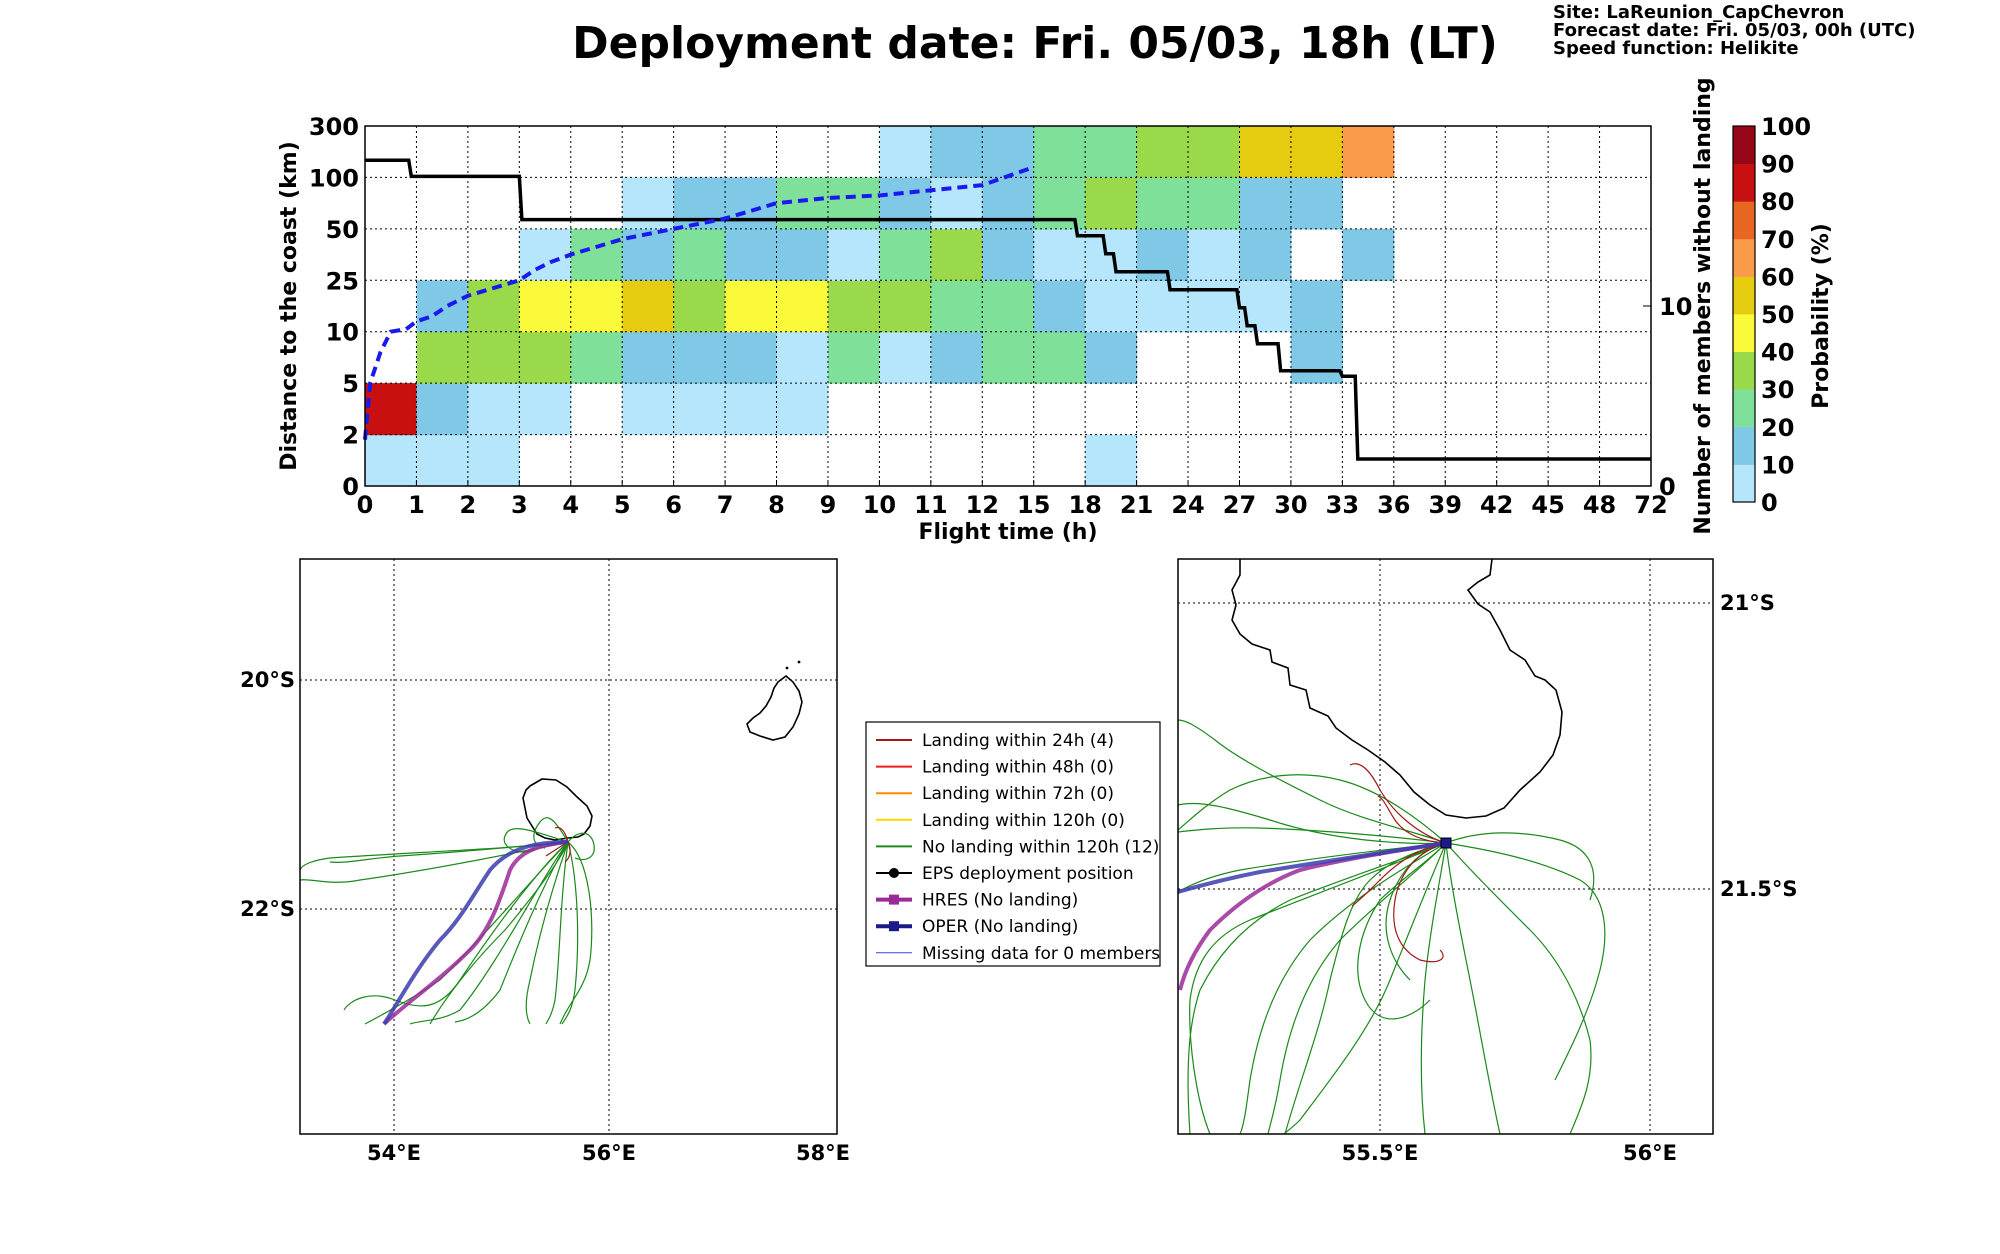 Image resolution: width=2000 pixels, height=1254 pixels. Describe the element at coordinates (267, 680) in the screenshot. I see `map-regional-ytick: 20°S` at that location.